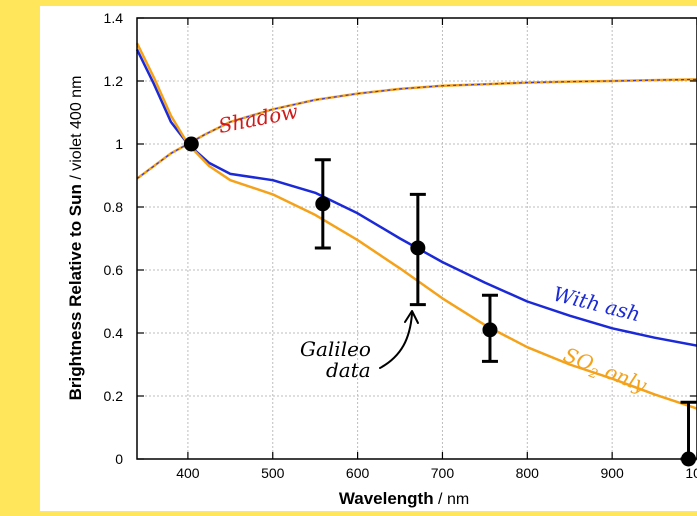 This screenshot has width=697, height=516. Describe the element at coordinates (114, 81) in the screenshot. I see `y-tick-label: 1.2` at that location.